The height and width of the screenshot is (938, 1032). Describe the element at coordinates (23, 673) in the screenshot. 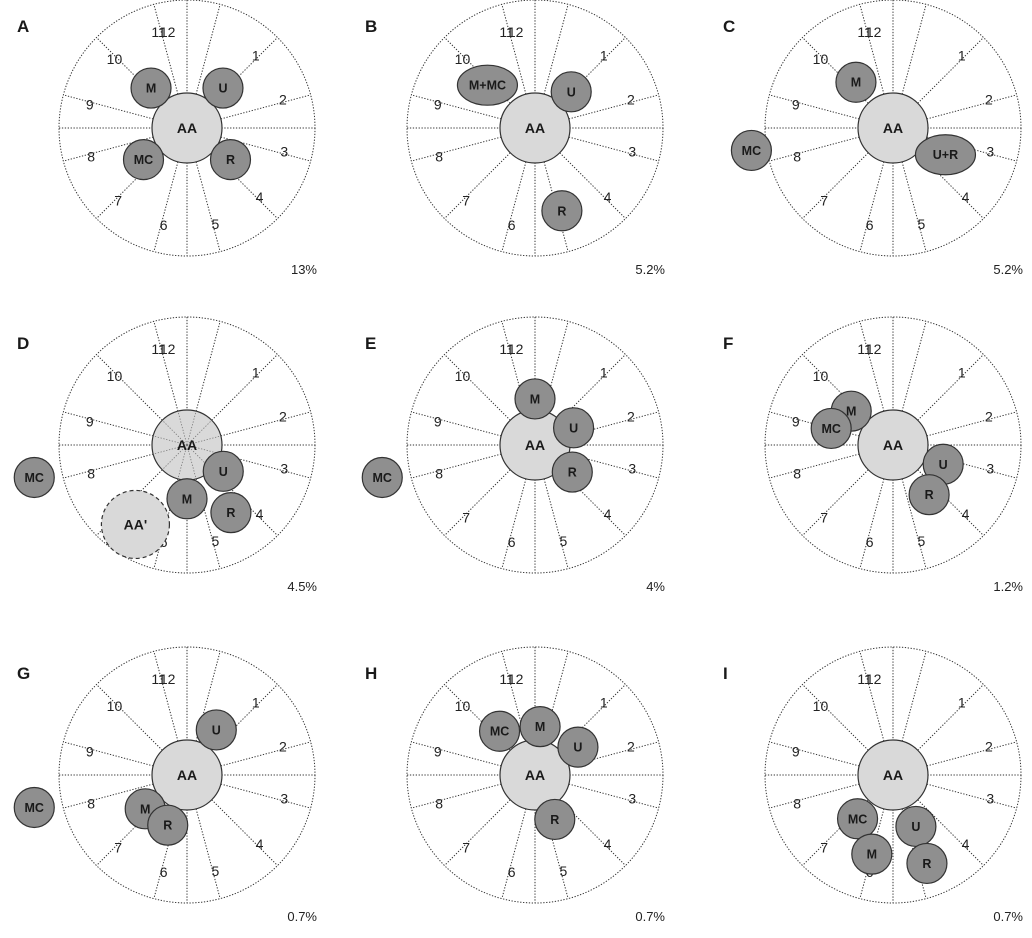

I see `panel-letter: G` at that location.